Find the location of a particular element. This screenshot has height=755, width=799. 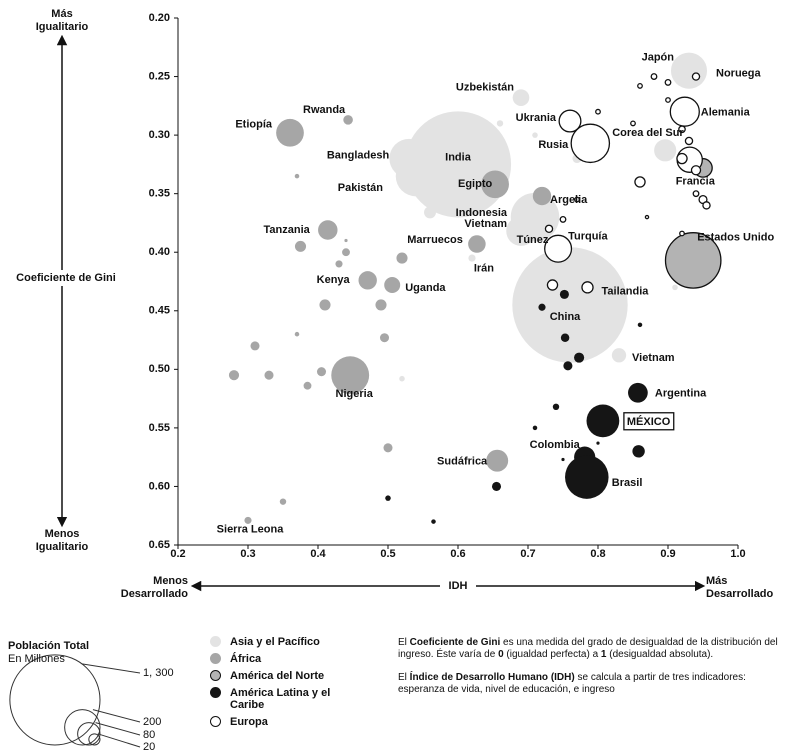

bubble-label: India is located at coordinates (458, 157).